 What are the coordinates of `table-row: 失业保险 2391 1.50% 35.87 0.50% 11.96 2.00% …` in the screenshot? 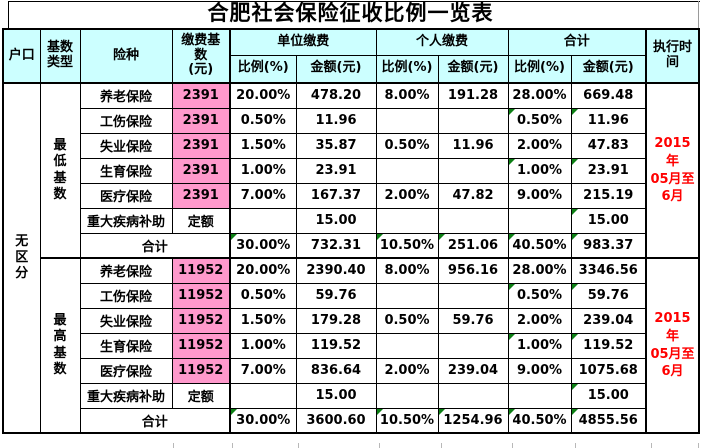 It's located at (351, 145).